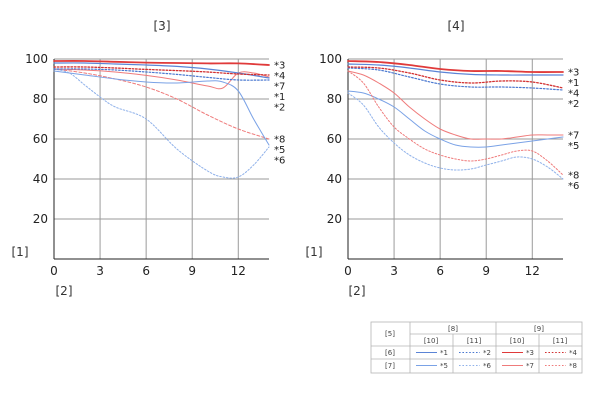  What do you see at coordinates (487, 353) in the screenshot?
I see `legend-swatch-label: *2` at bounding box center [487, 353].